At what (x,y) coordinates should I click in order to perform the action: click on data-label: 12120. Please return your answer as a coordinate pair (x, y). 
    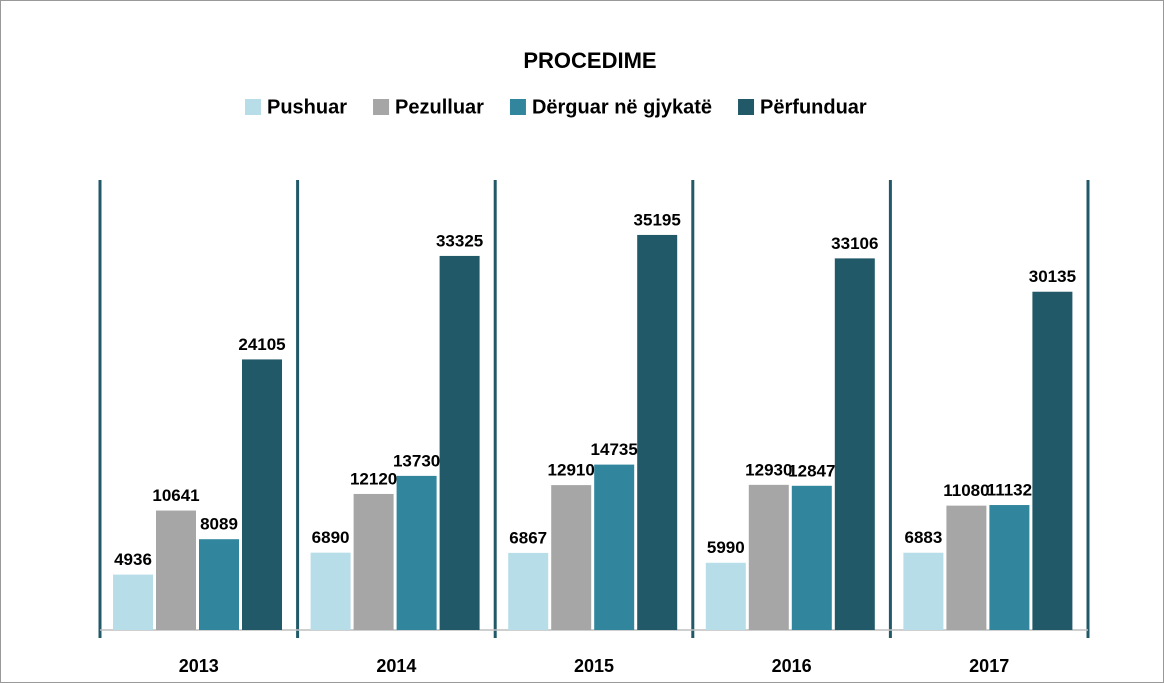
    Looking at the image, I should click on (373, 478).